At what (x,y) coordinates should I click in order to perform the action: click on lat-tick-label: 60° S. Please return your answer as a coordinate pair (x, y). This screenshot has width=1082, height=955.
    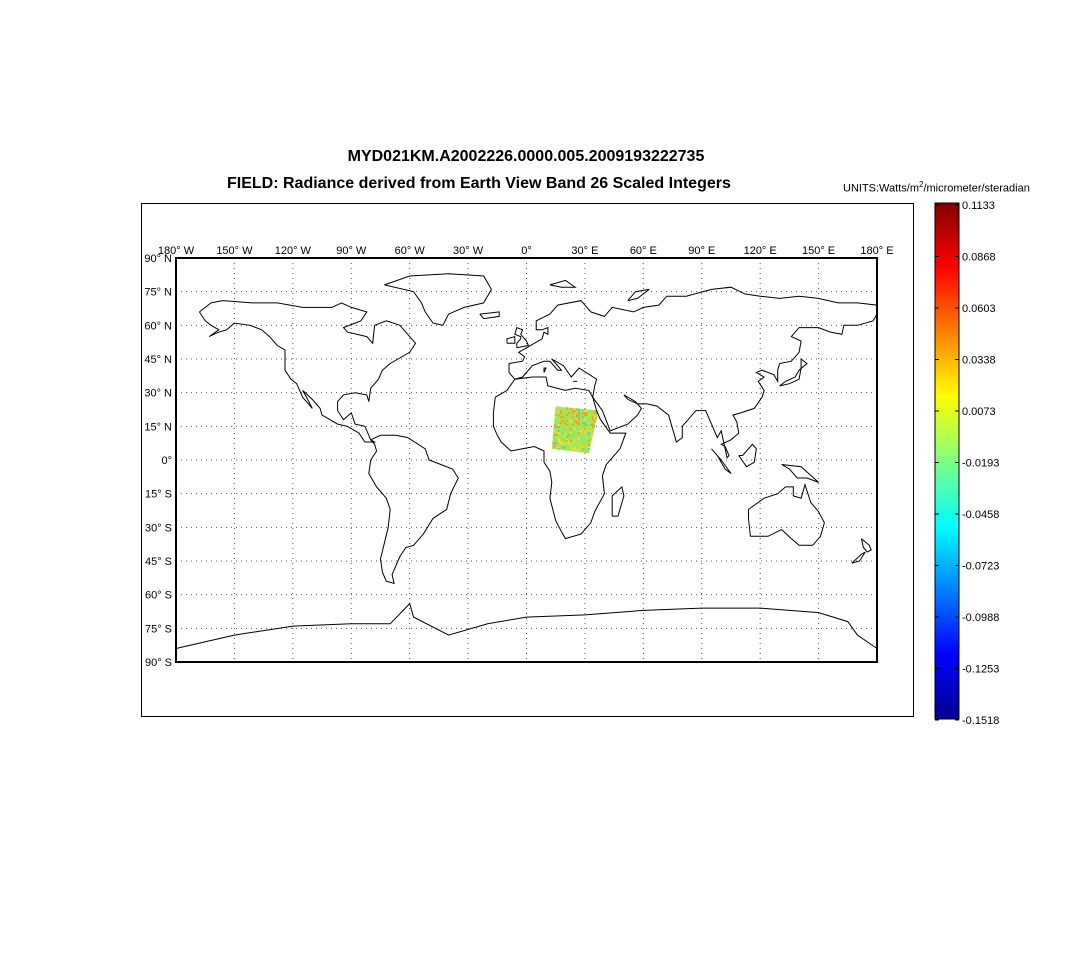
    Looking at the image, I should click on (158, 596).